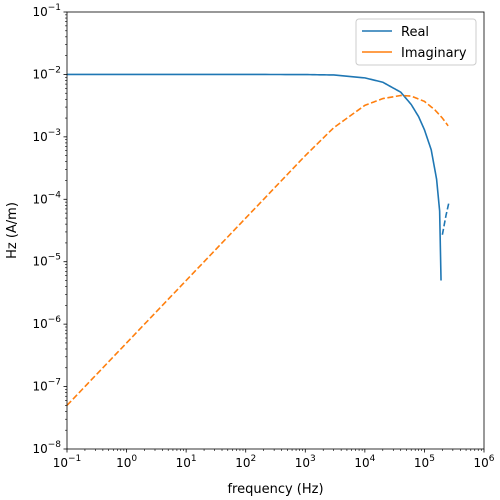  Describe the element at coordinates (434, 53) in the screenshot. I see `legend-label-imaginary: Imaginary` at that location.